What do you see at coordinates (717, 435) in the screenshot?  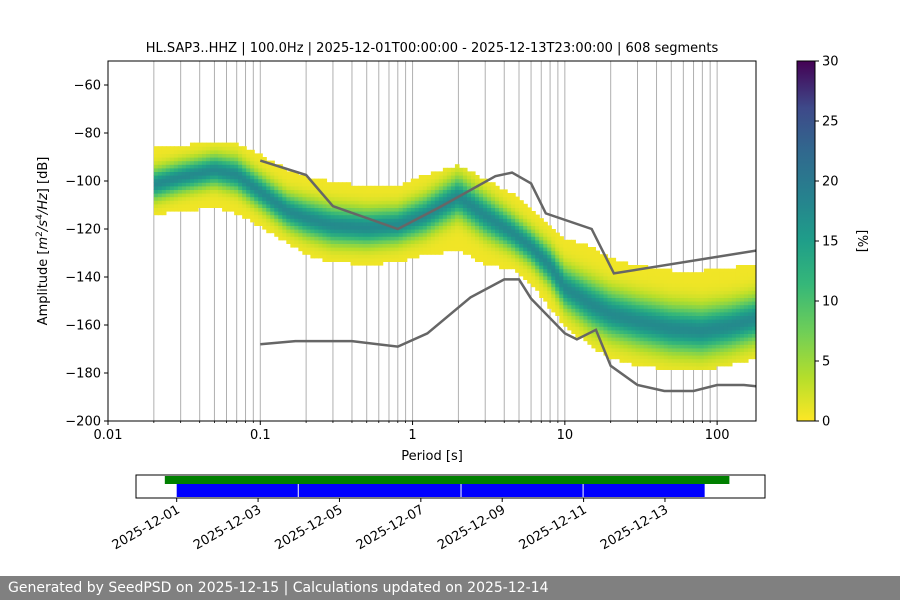 I see `x-tick-label: 100` at bounding box center [717, 435].